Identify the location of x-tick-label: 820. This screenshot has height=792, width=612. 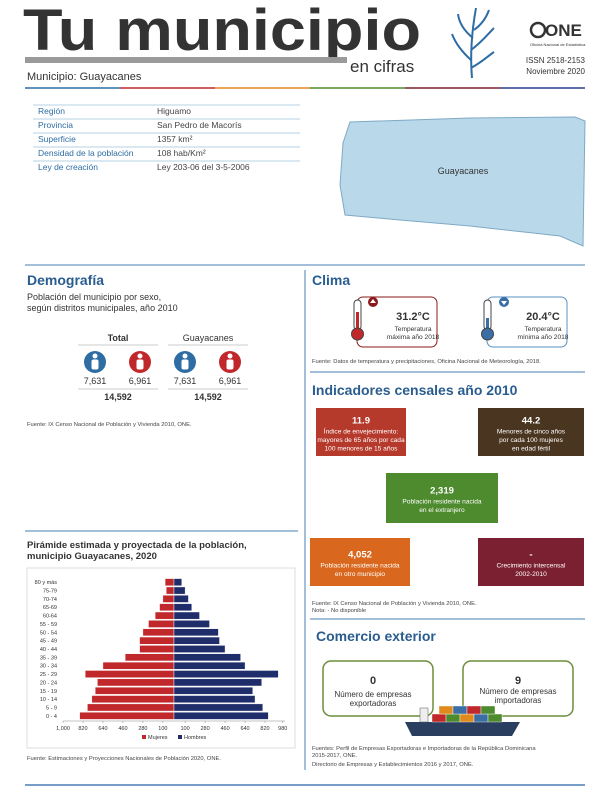
(82, 729).